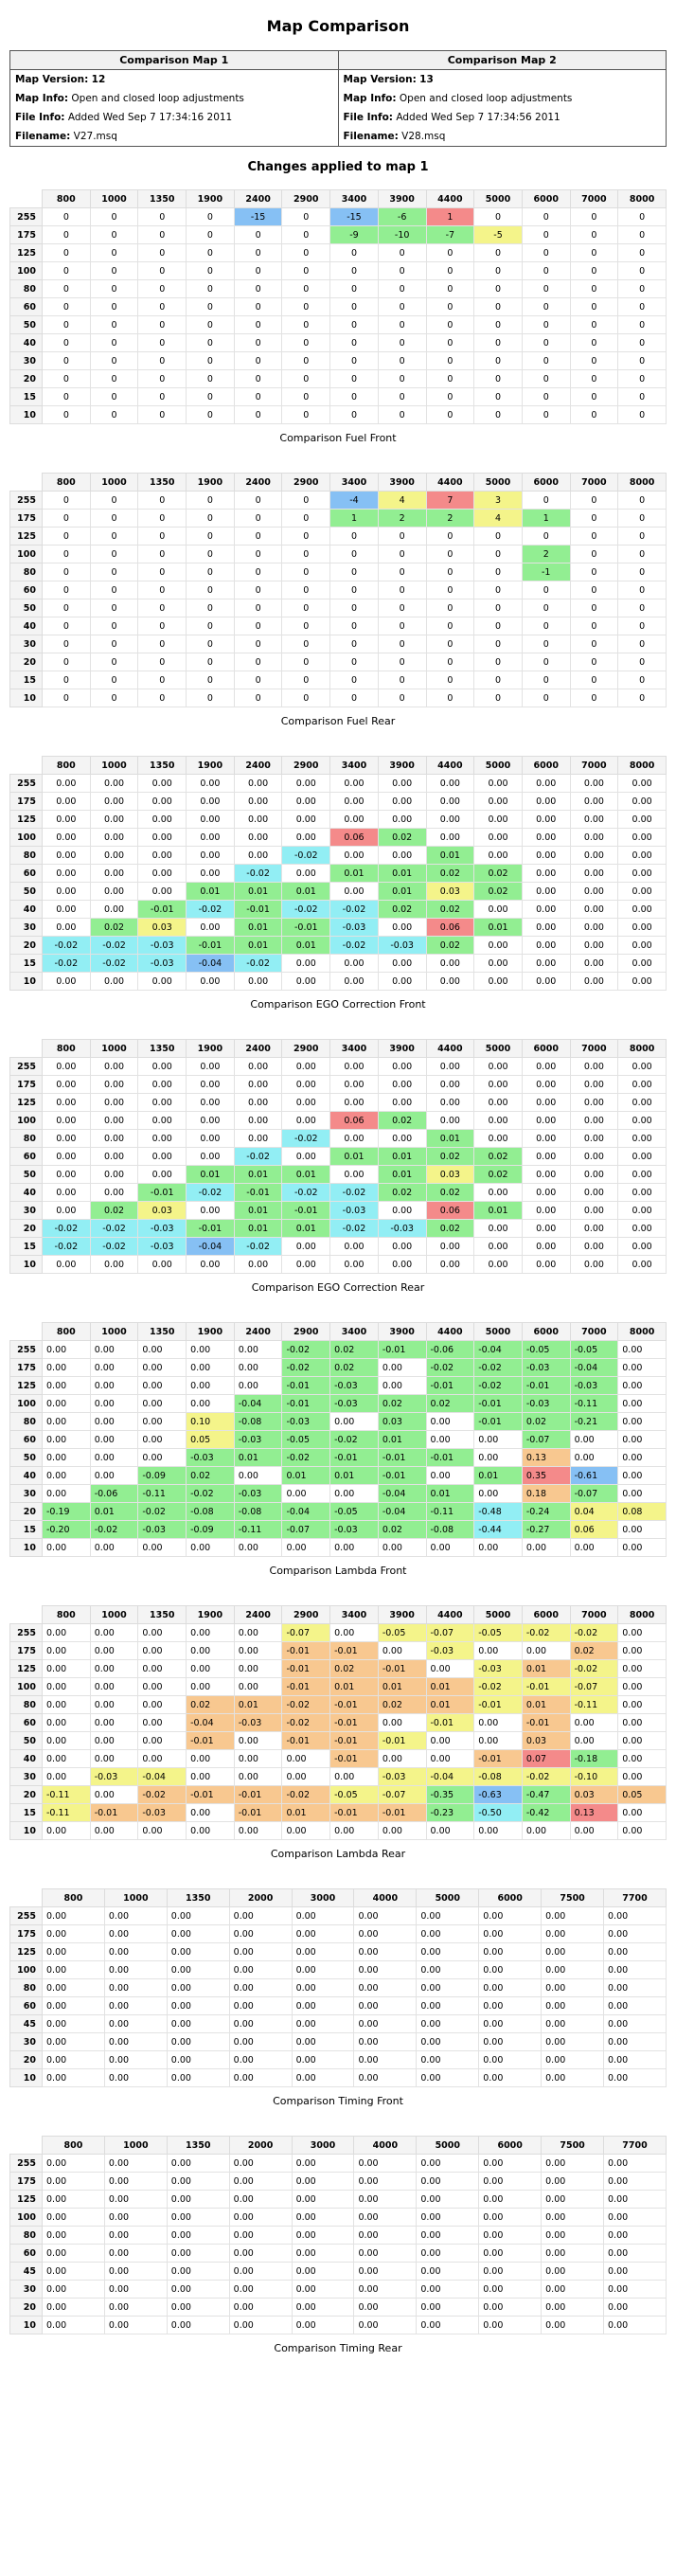 The width and height of the screenshot is (676, 2576). Describe the element at coordinates (594, 1776) in the screenshot. I see `table-cell: -0.10` at that location.